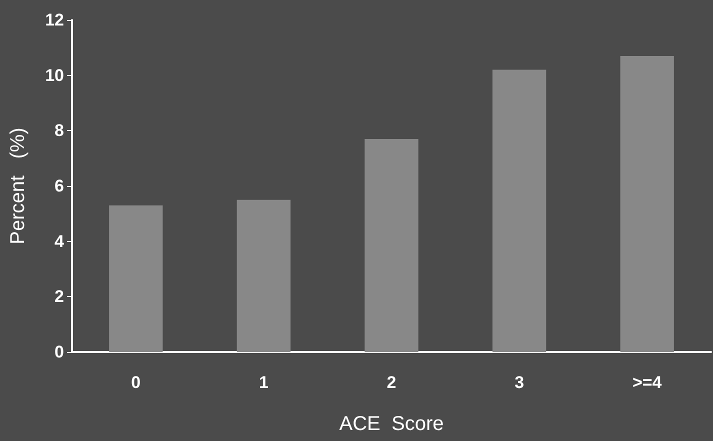  What do you see at coordinates (54, 75) in the screenshot?
I see `y-tick-label: 10` at bounding box center [54, 75].